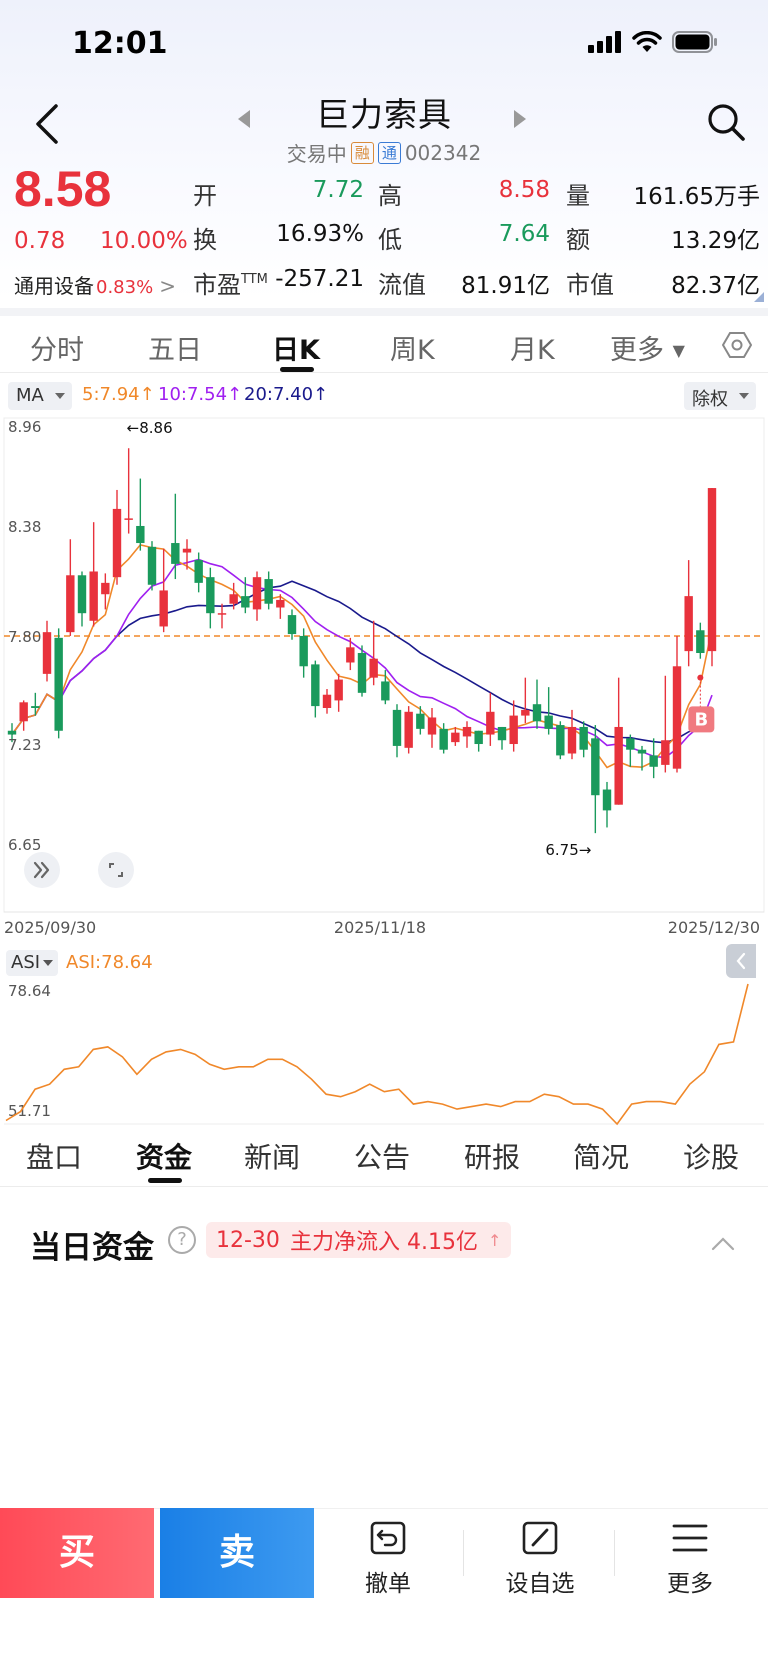  What do you see at coordinates (590, 285) in the screenshot?
I see `quote-label-market-cap: 市值` at bounding box center [590, 285].